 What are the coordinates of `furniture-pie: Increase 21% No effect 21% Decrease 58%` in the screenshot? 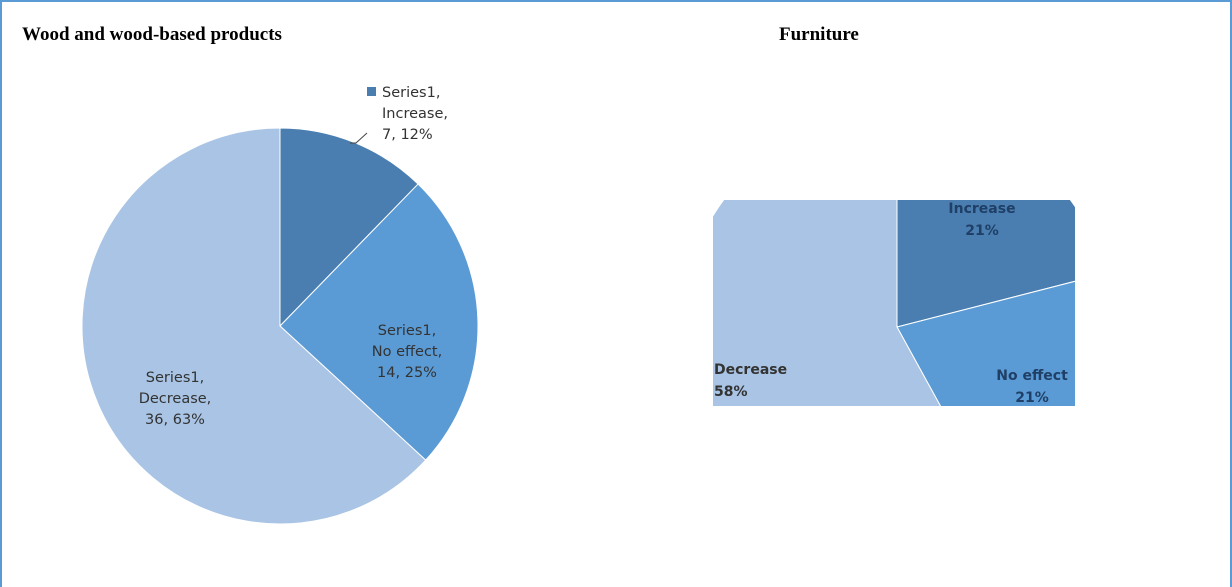 It's located at (894, 303).